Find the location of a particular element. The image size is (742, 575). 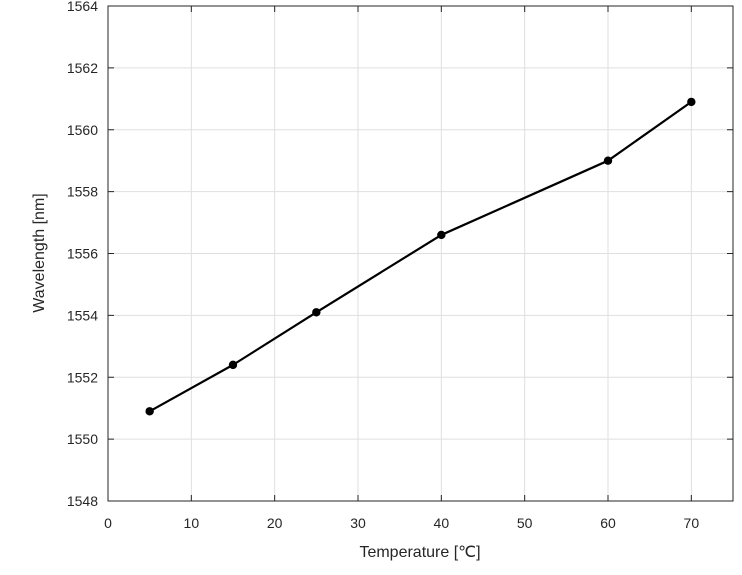

y-tick-label: 1556 is located at coordinates (82, 254).